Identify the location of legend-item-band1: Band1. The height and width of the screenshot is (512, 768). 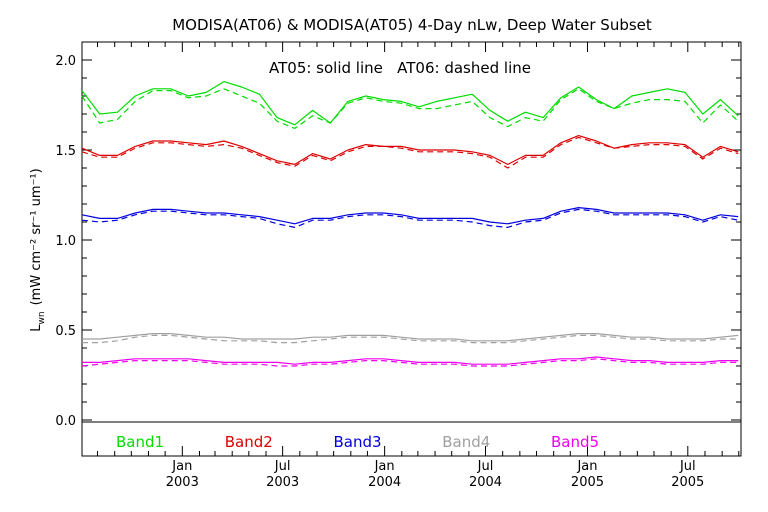
(140, 442).